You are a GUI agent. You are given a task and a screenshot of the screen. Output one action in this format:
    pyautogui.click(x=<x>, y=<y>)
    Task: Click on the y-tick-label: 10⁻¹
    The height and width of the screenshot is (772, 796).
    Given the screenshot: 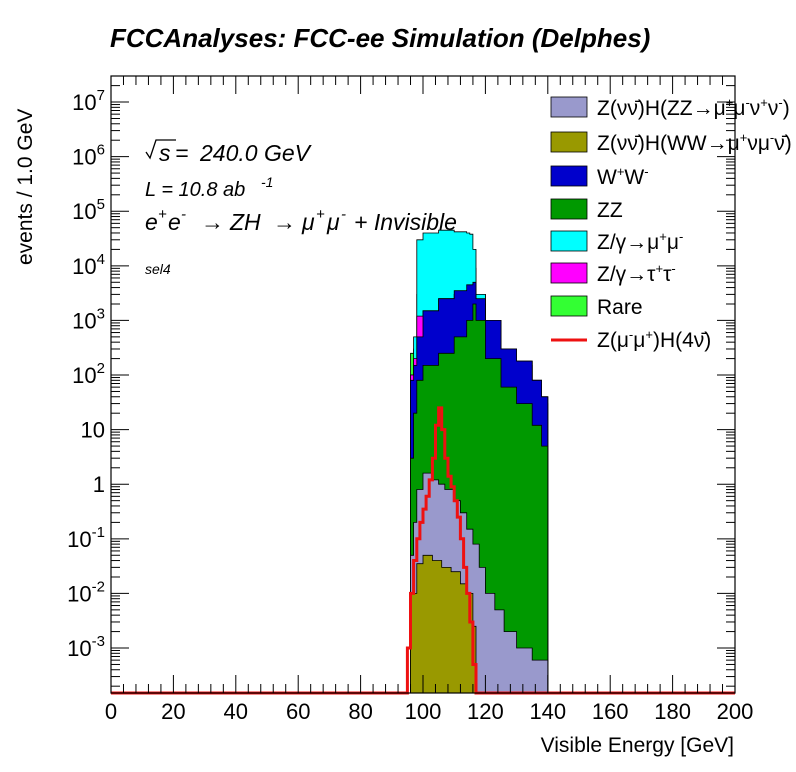 What is the action you would take?
    pyautogui.click(x=86, y=538)
    